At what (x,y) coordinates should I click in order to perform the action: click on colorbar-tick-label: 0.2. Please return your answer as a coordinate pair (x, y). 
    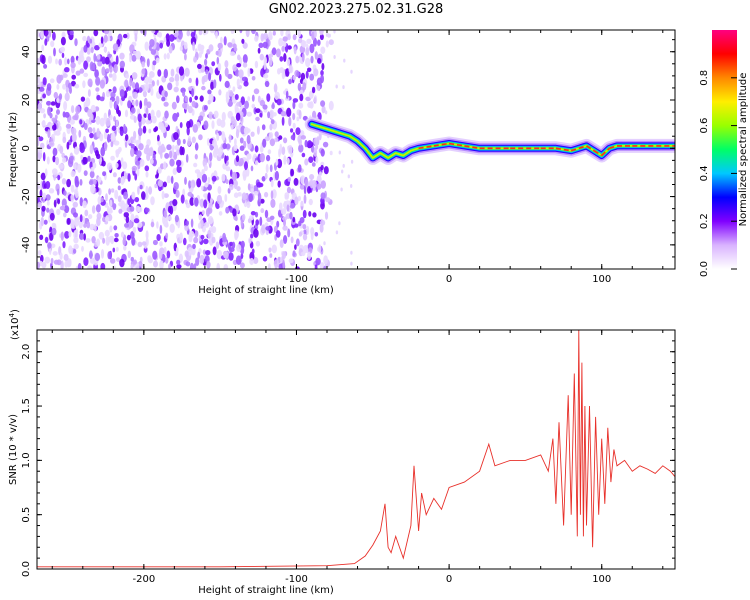
    Looking at the image, I should click on (704, 221).